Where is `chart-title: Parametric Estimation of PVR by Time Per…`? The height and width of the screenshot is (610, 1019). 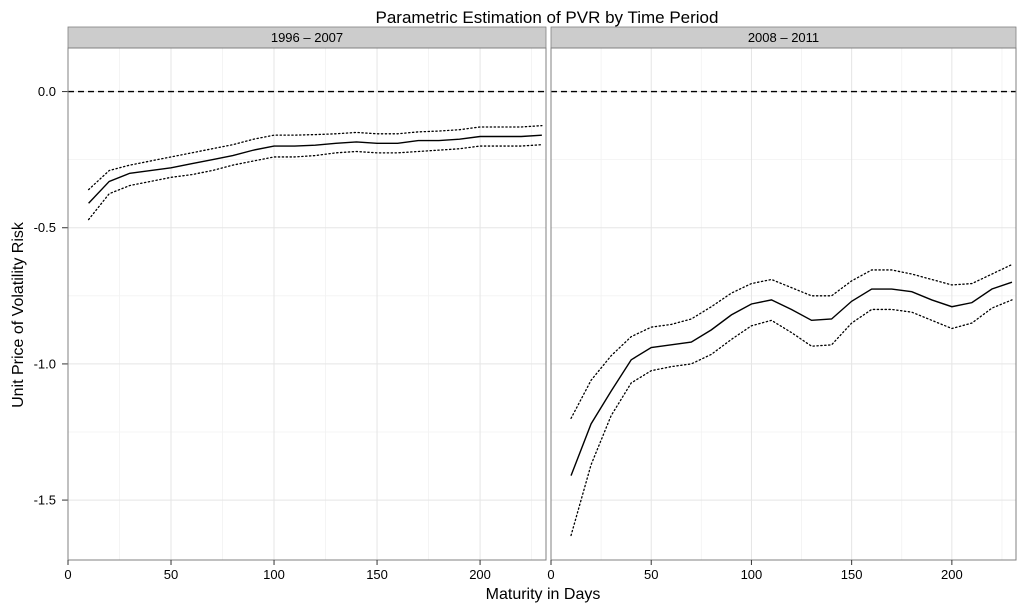
chart-title: Parametric Estimation of PVR by Time Per… is located at coordinates (547, 17).